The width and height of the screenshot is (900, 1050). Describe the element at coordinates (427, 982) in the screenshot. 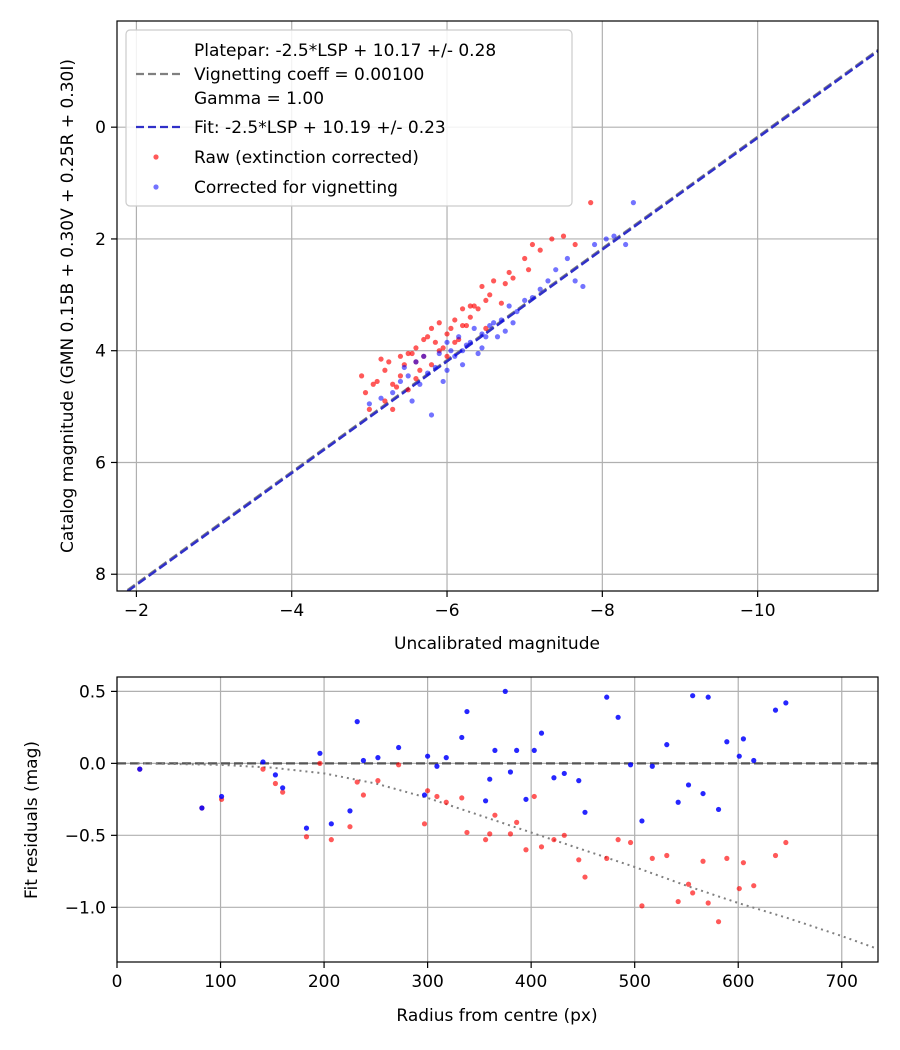

I see `bottom-x-tick-label: 300` at that location.